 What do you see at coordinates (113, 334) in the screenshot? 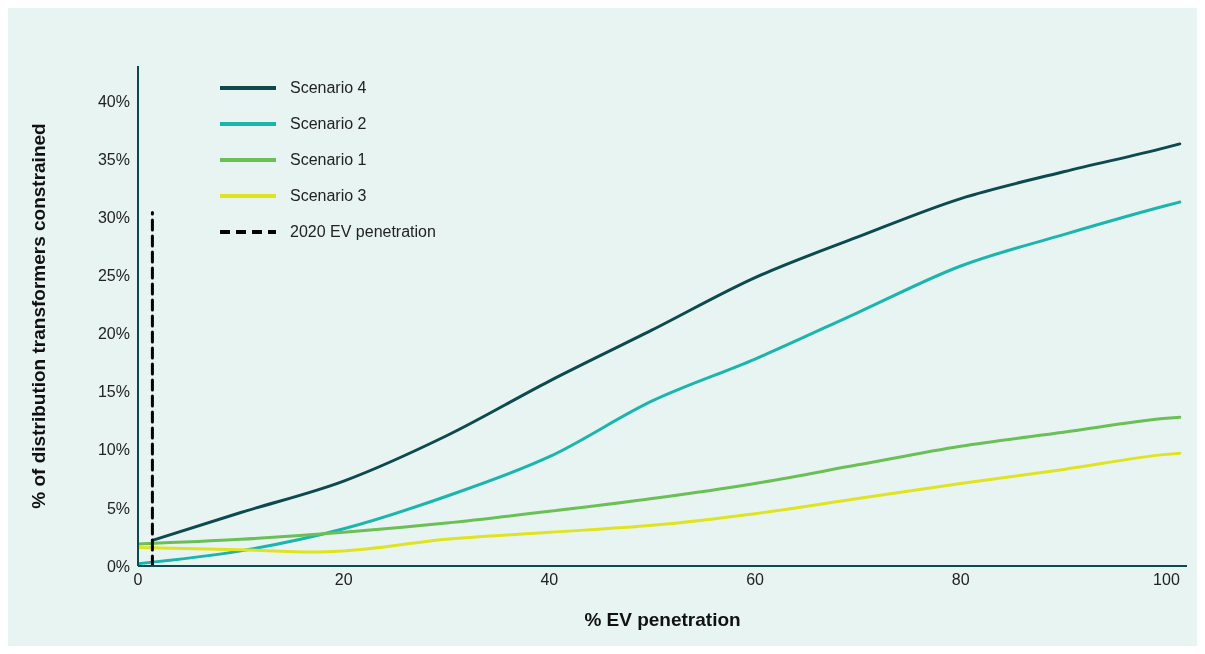
I see `y-tick-label: 20%` at bounding box center [113, 334].